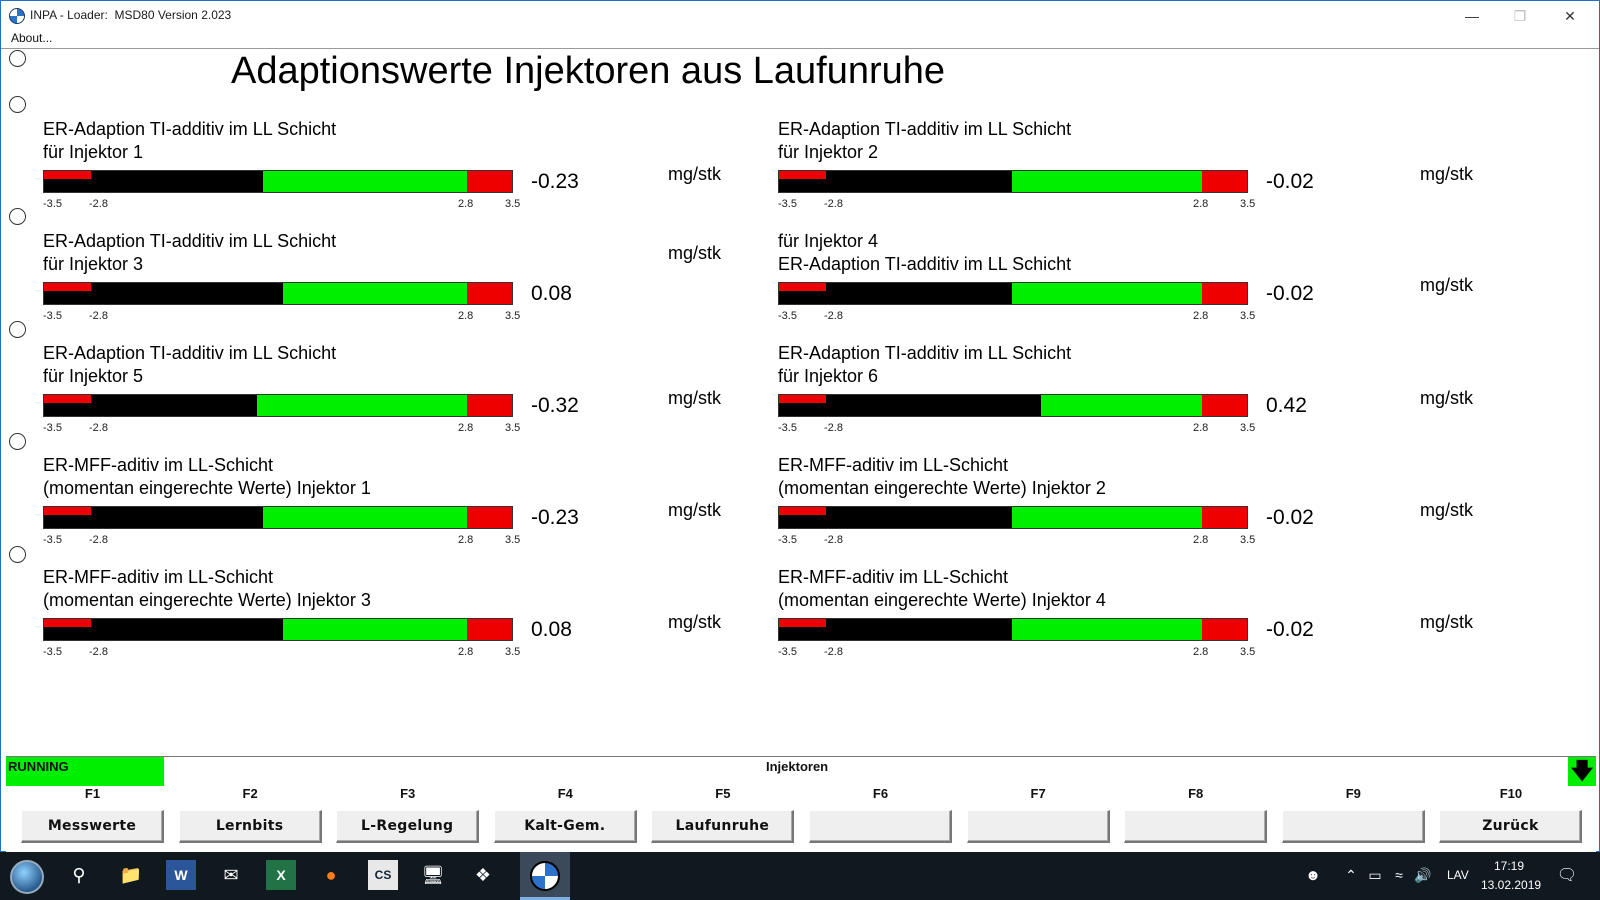 Image resolution: width=1600 pixels, height=900 pixels. I want to click on fkey-button-f6, so click(880, 826).